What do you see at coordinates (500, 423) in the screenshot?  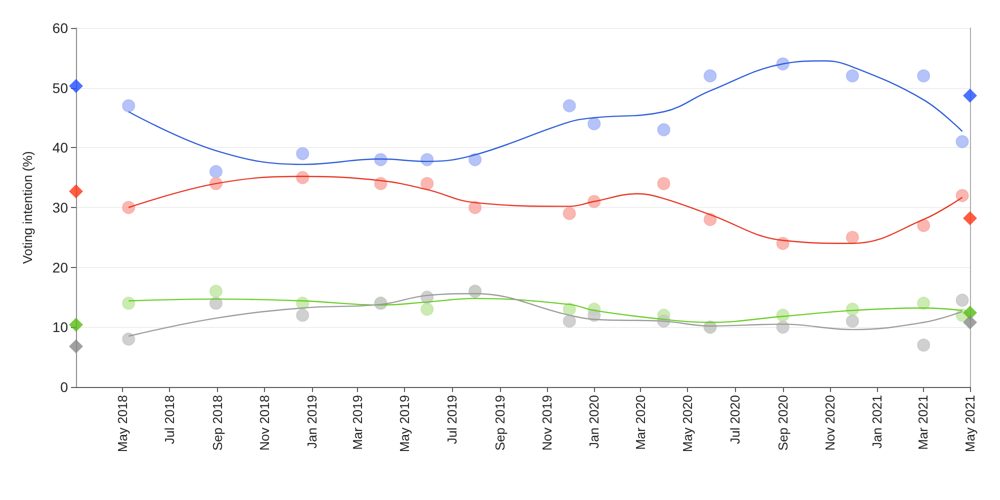 I see `x-tick-label: Sep 2019` at bounding box center [500, 423].